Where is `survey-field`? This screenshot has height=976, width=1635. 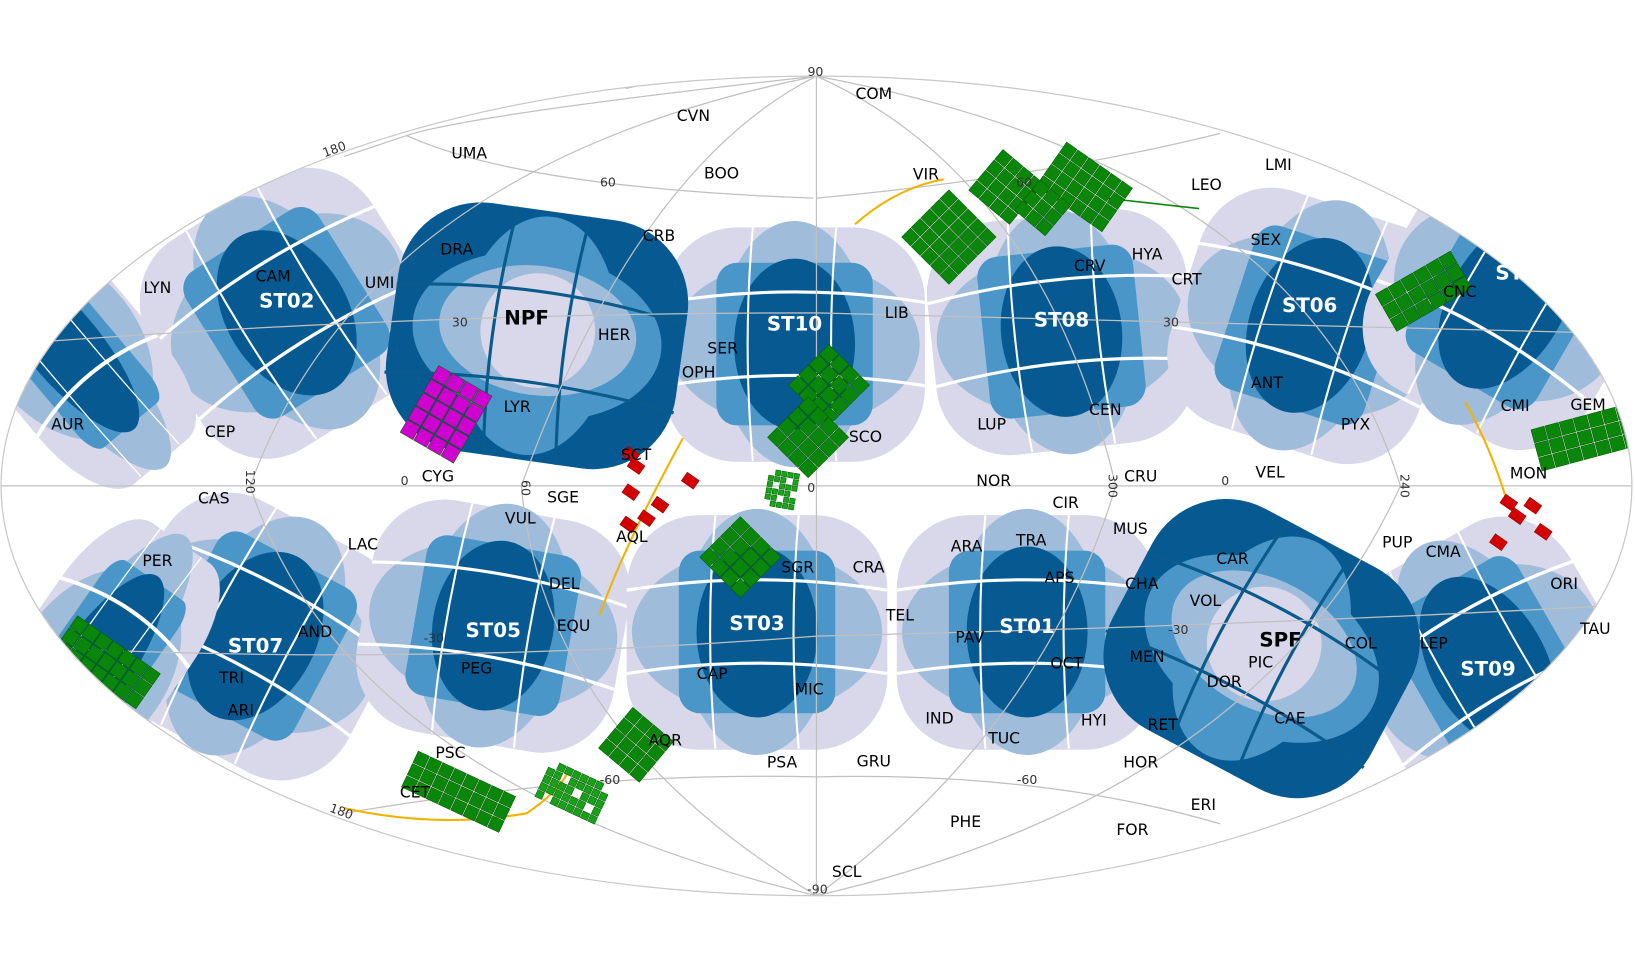 survey-field is located at coordinates (1061, 332).